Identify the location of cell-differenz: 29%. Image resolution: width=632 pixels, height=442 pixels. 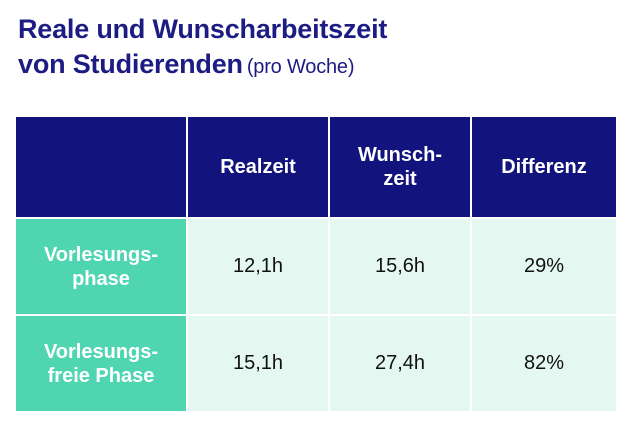
(544, 267).